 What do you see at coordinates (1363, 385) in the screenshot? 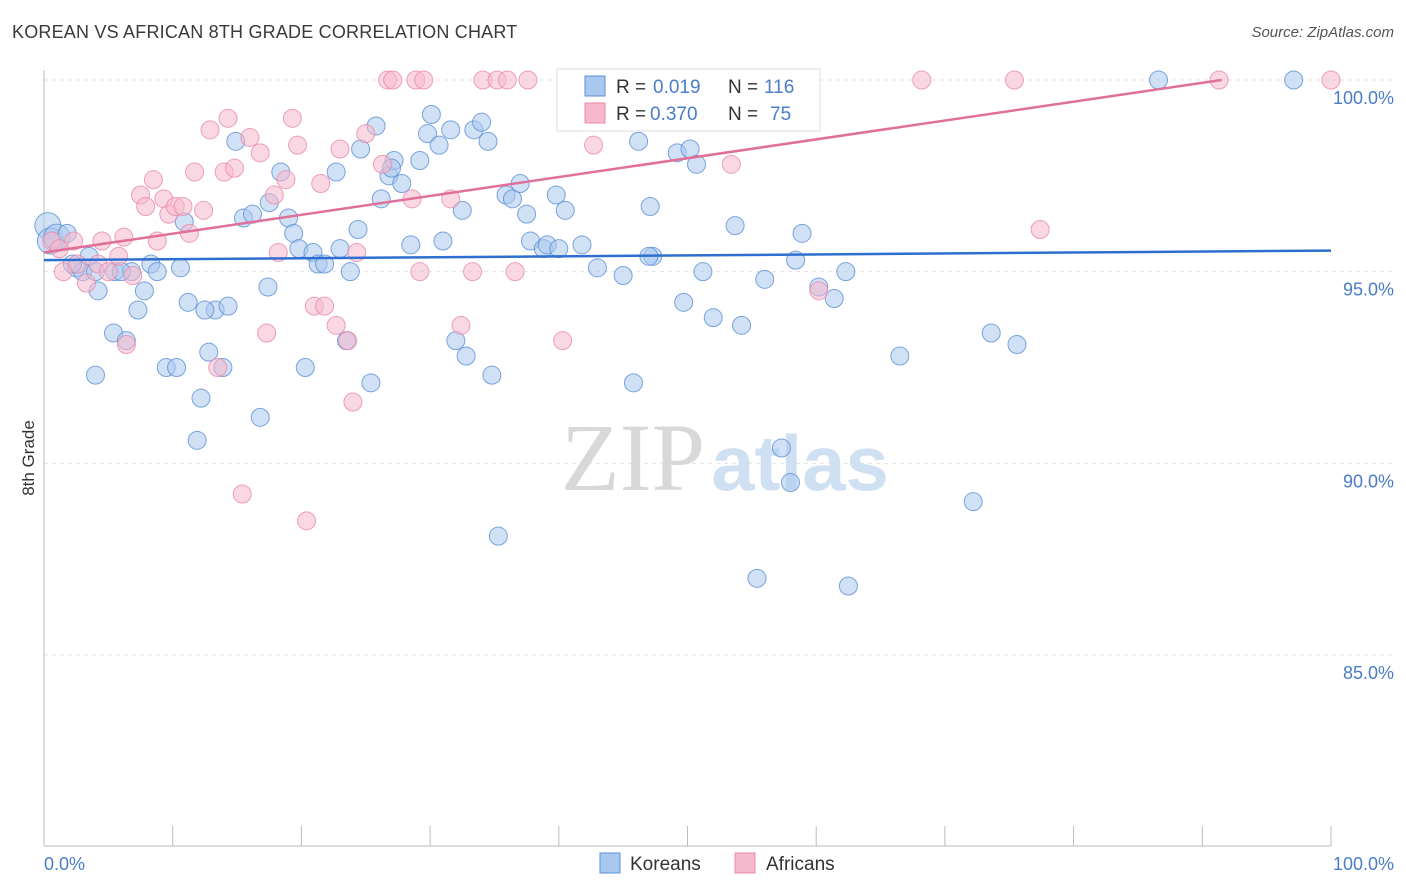
I see `y-tick-labels: 85.0% 90.0% 95.0% 100.0%` at bounding box center [1363, 385].